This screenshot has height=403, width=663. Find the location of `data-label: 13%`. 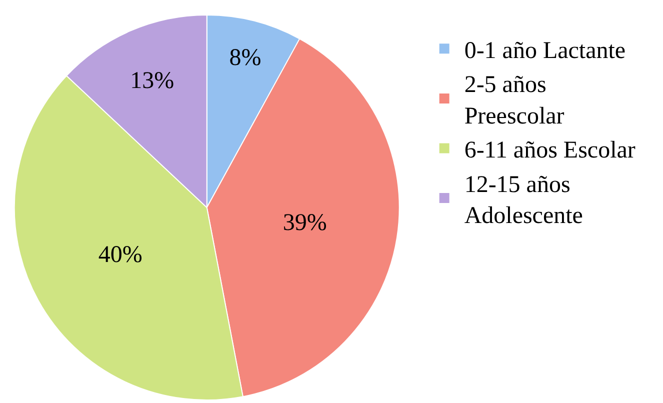

data-label: 13% is located at coordinates (152, 81).